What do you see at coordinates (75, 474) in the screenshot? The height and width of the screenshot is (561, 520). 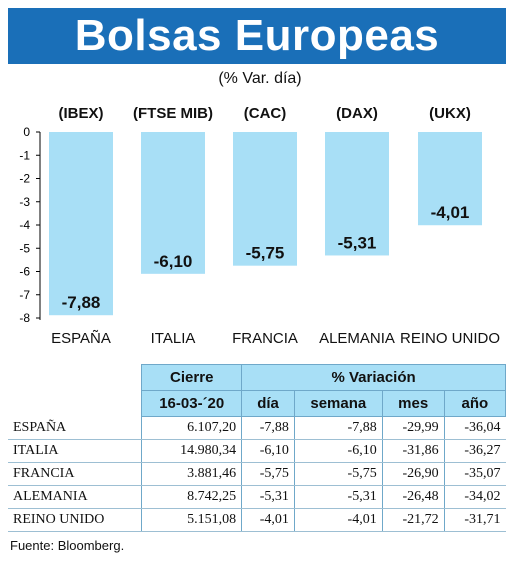 I see `row-country: FRANCIA` at bounding box center [75, 474].